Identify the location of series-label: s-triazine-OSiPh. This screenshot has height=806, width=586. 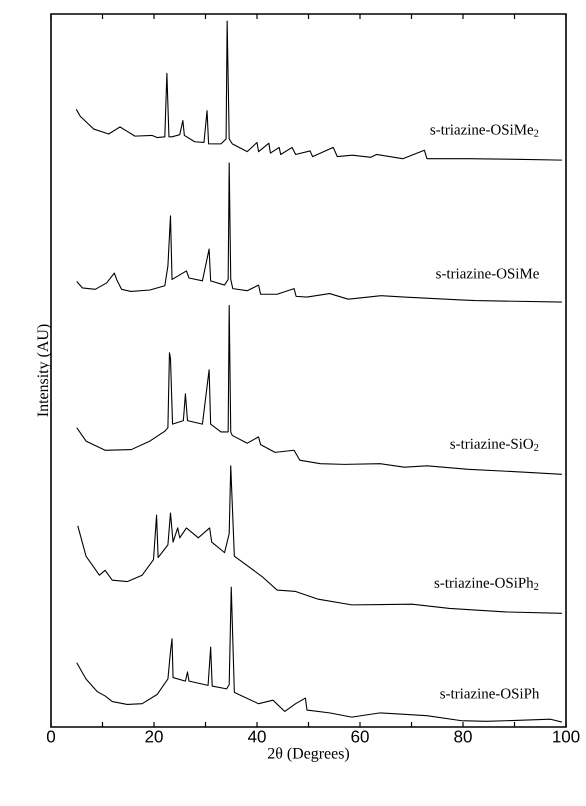
(490, 693).